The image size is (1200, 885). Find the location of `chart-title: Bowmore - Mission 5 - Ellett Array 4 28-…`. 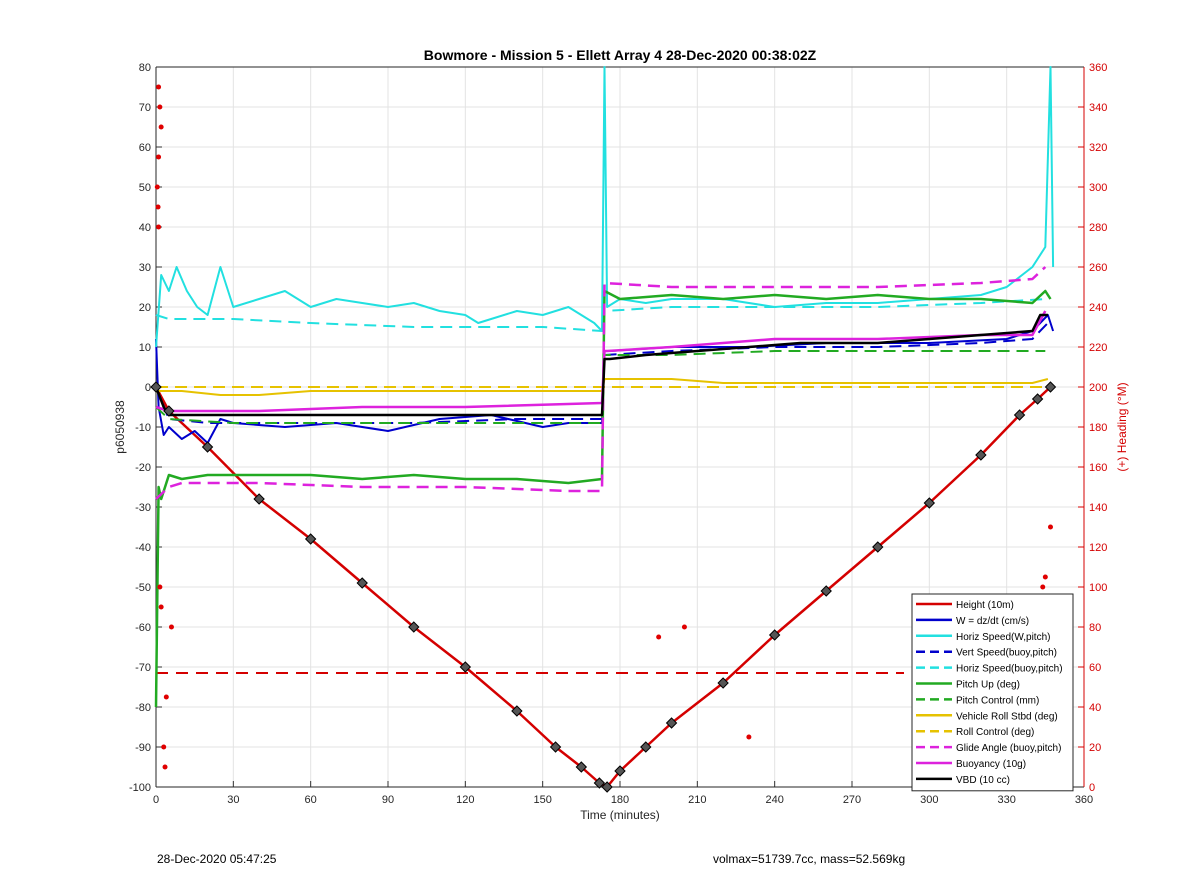

chart-title: Bowmore - Mission 5 - Ellett Array 4 28-… is located at coordinates (620, 55).